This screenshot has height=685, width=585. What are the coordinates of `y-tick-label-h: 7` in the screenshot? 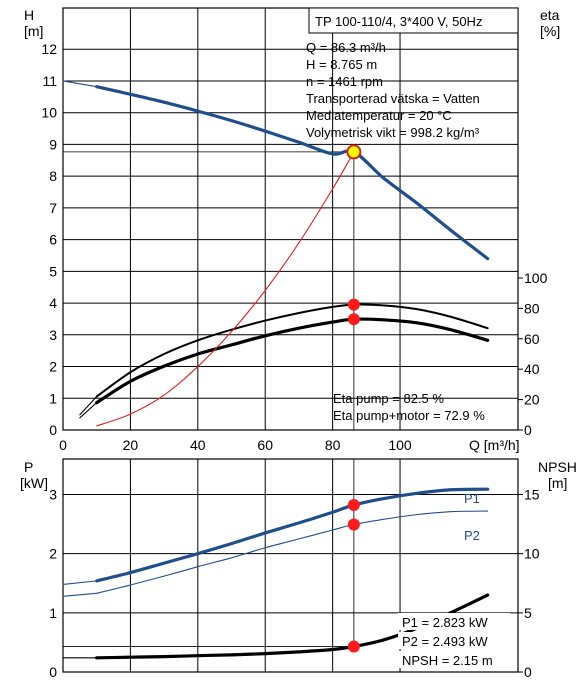 It's located at (53, 208).